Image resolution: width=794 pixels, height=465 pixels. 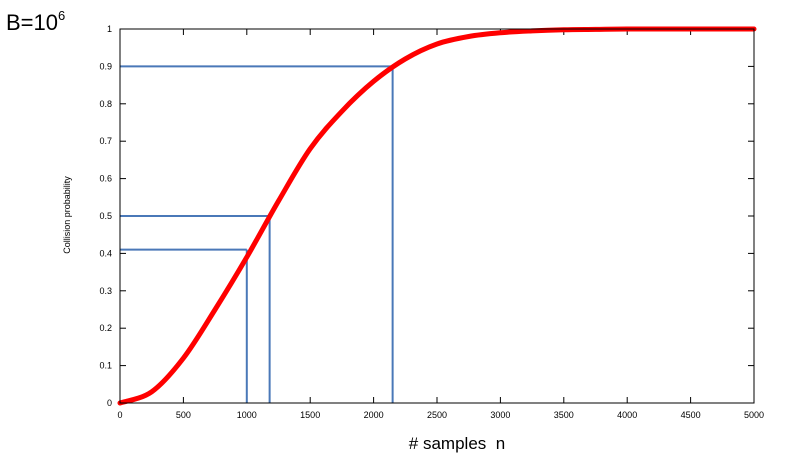 I want to click on x-tick-labels: 0 500 1000 1500 2000 2500 3000 3500 4000 4500 5000, so click(x=440, y=415).